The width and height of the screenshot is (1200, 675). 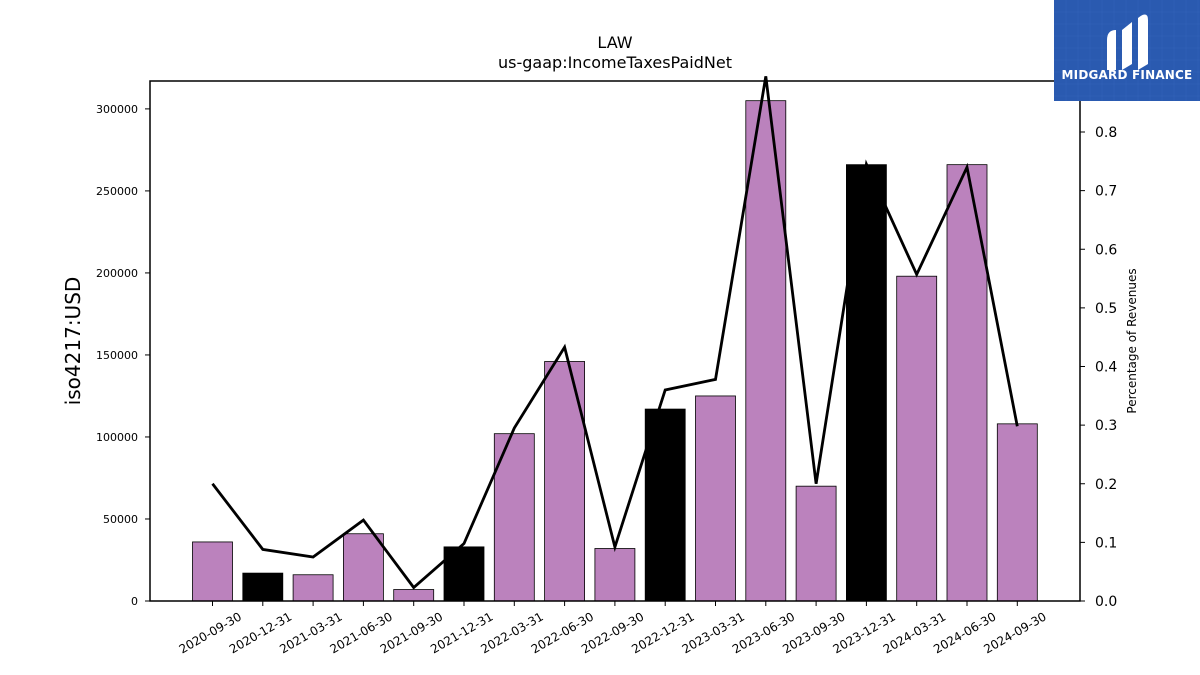 What do you see at coordinates (1106, 485) in the screenshot?
I see `y2-tick-label: 0.2` at bounding box center [1106, 485].